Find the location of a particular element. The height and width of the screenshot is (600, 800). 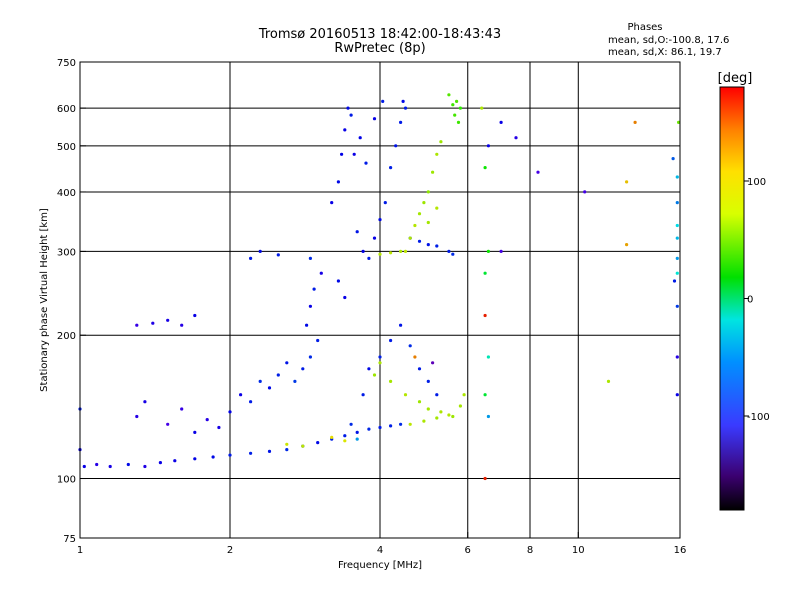

x-tick-label: 2 is located at coordinates (230, 550).